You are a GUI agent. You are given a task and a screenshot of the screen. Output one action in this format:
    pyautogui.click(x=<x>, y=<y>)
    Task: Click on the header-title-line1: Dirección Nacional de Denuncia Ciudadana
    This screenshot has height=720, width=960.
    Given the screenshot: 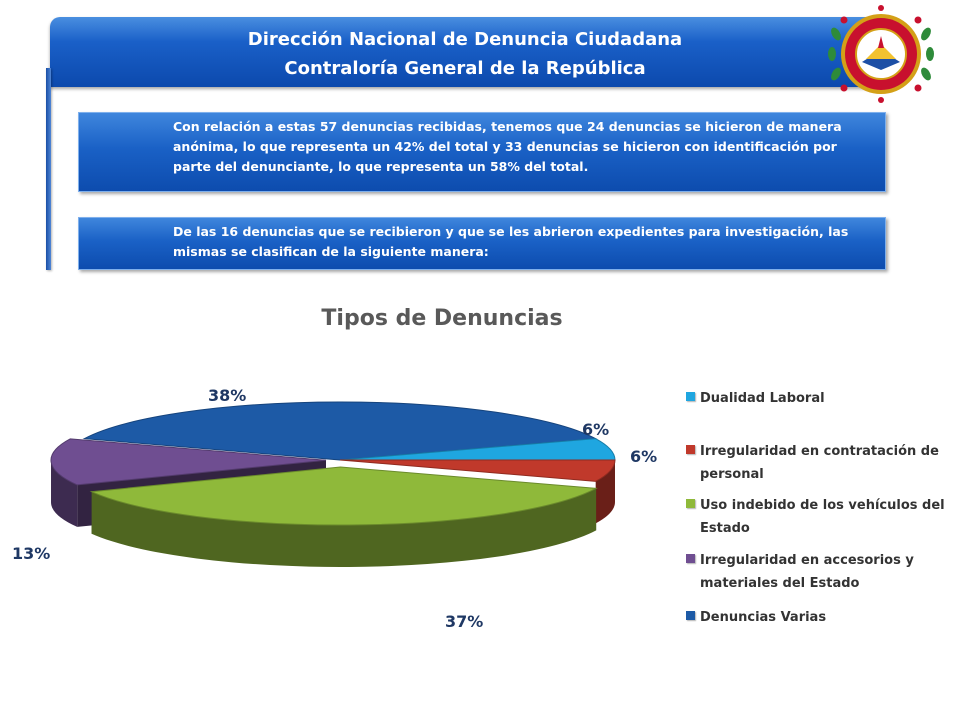 What is the action you would take?
    pyautogui.click(x=465, y=39)
    